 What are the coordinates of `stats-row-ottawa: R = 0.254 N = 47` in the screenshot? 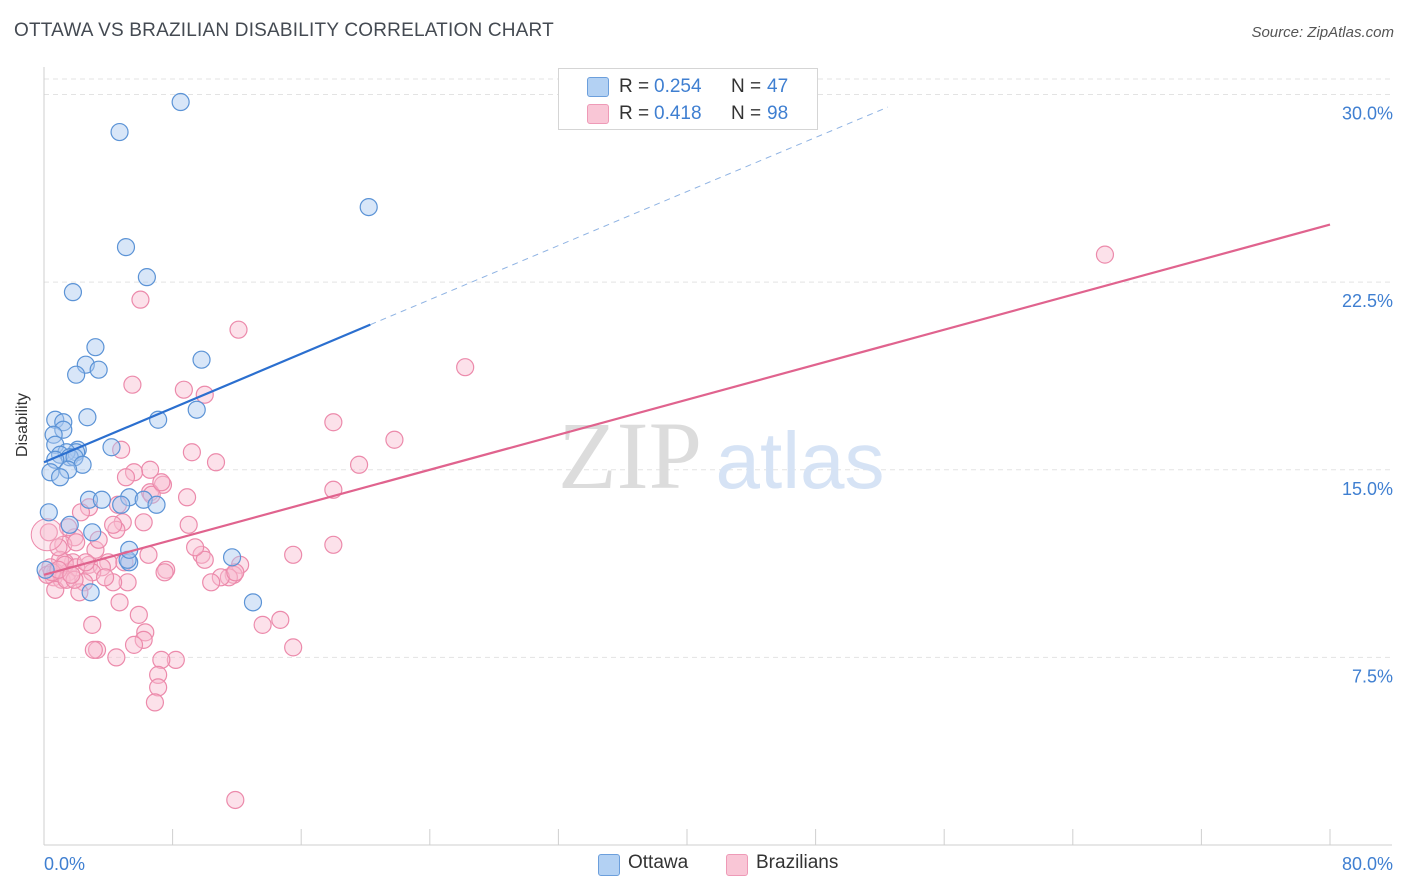 It's located at (688, 87).